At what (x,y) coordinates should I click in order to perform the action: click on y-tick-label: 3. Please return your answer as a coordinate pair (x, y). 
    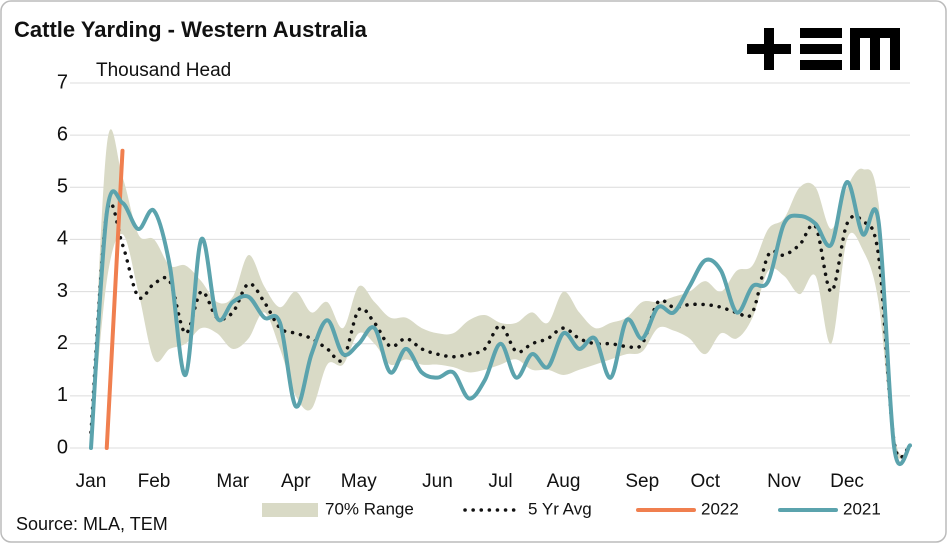
    Looking at the image, I should click on (62, 291).